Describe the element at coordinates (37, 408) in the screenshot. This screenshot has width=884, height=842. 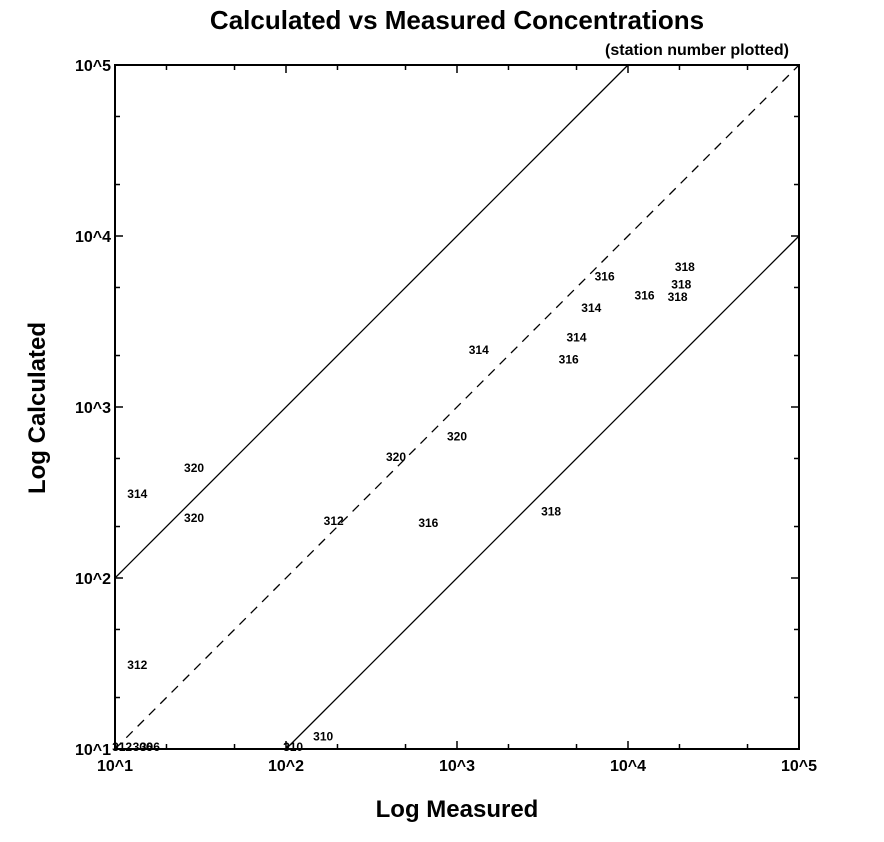
I see `y-axis-label: Log Calculated` at that location.